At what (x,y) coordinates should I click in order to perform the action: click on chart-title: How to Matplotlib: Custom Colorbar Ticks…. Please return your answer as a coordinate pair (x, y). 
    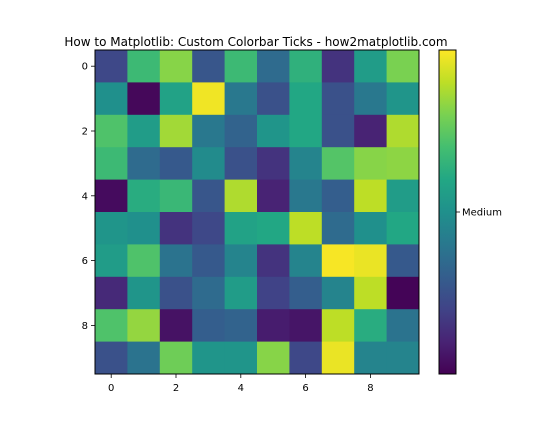
    Looking at the image, I should click on (255, 42).